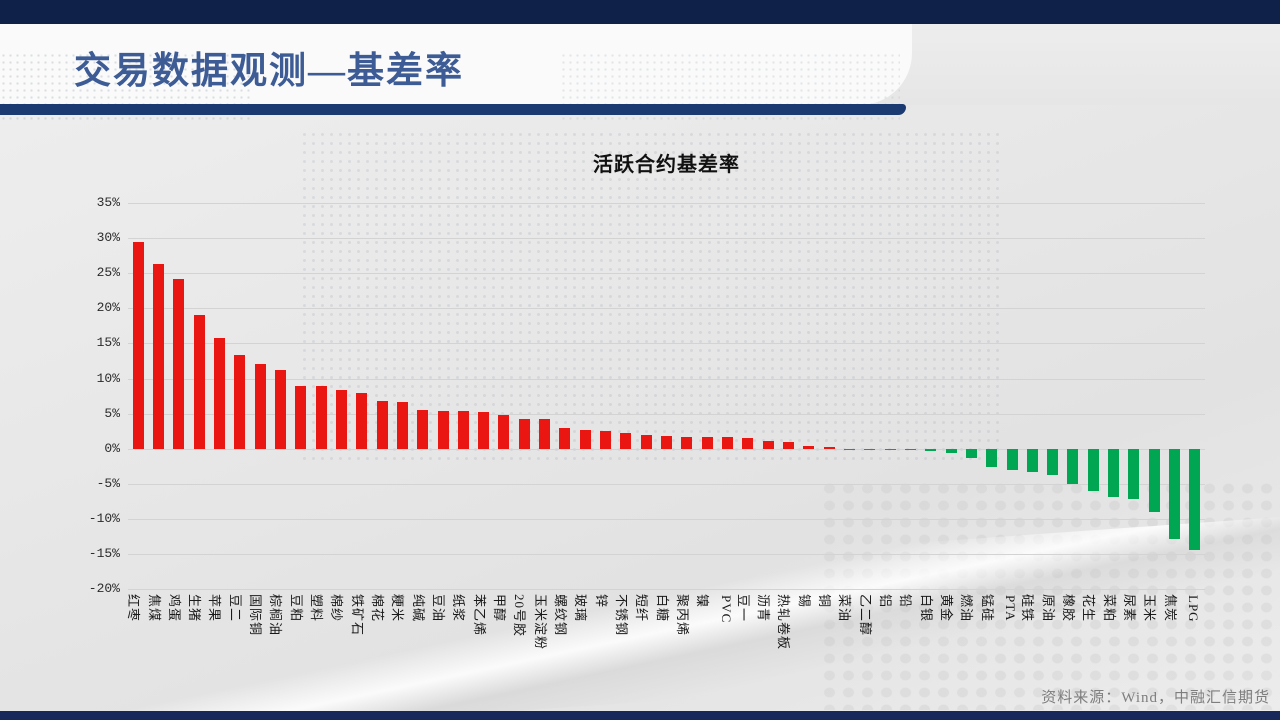 The height and width of the screenshot is (720, 1280). What do you see at coordinates (640, 12) in the screenshot?
I see `top-bar` at bounding box center [640, 12].